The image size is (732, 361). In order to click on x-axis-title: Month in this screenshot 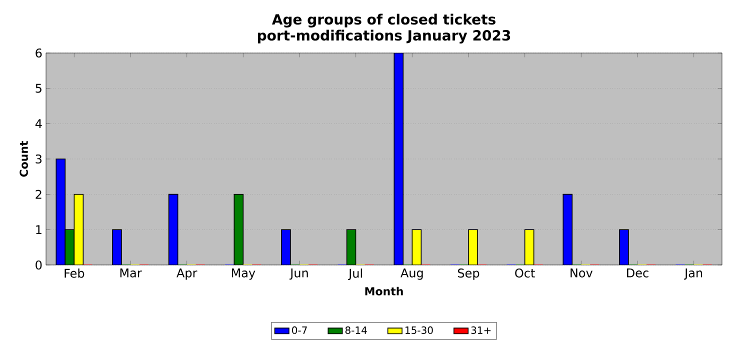, I will do `click(384, 291)`.